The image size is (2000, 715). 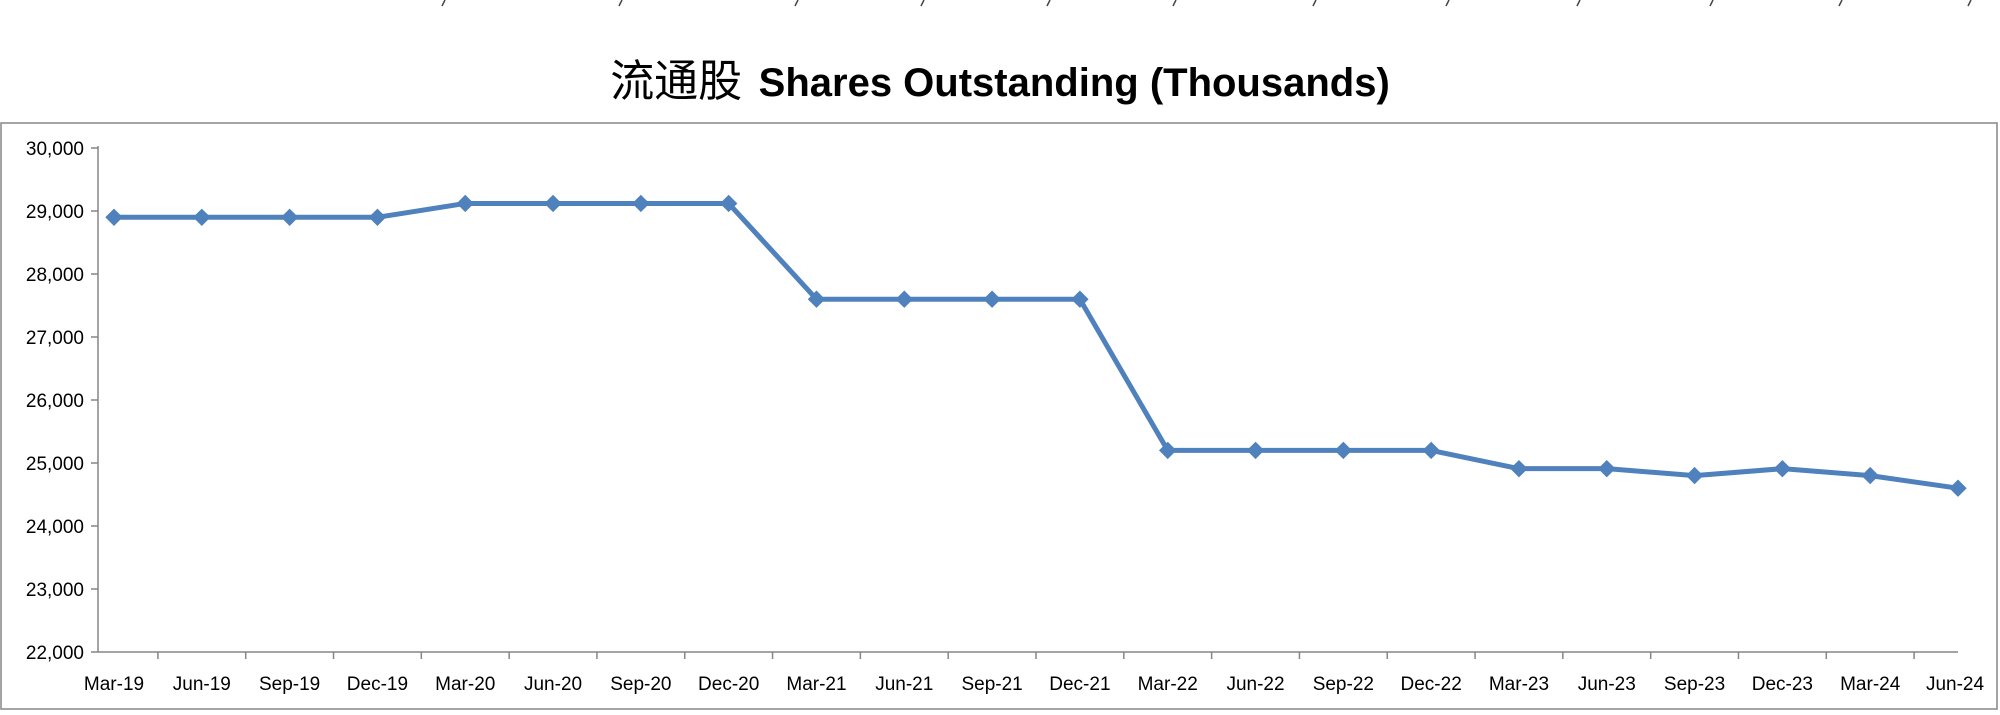 I want to click on x-tick-label: Jun-23, so click(x=1607, y=684).